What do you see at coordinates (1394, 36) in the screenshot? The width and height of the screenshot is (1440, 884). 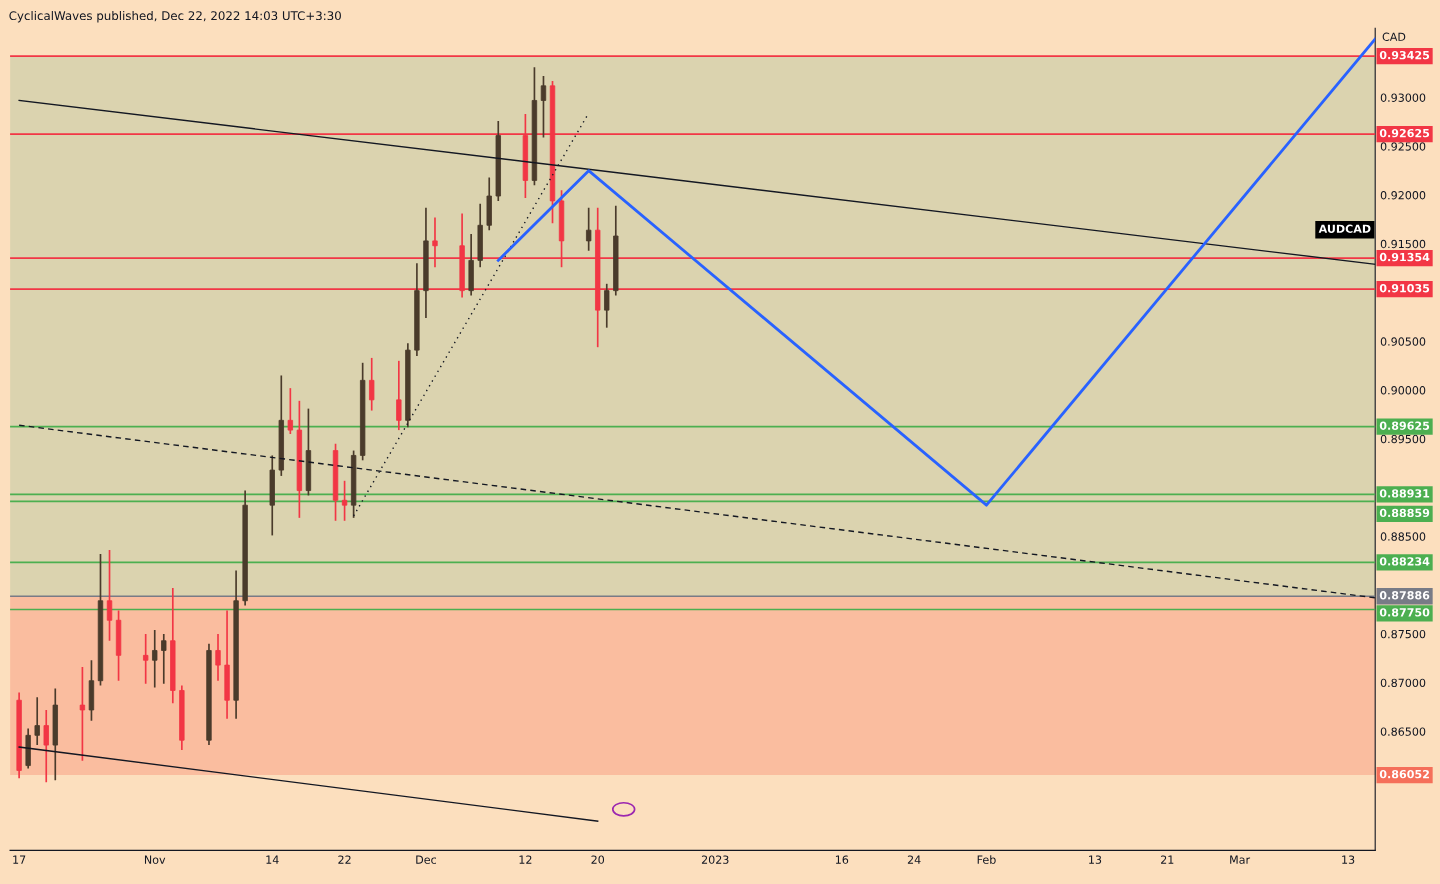 I see `text: CAD` at bounding box center [1394, 36].